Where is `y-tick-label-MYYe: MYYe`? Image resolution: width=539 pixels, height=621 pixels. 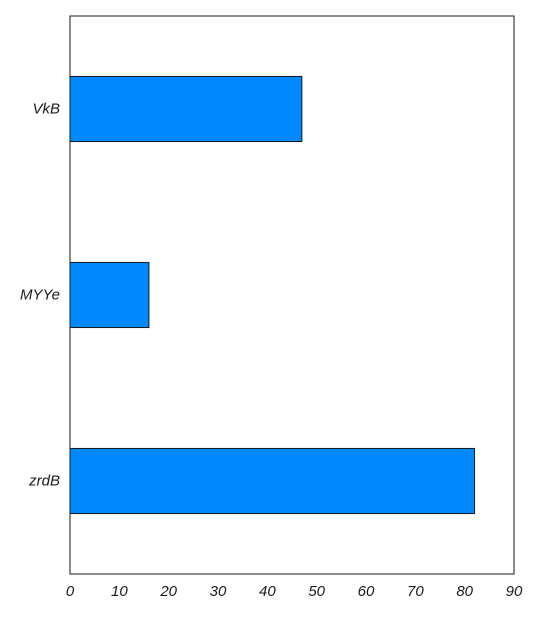
y-tick-label-MYYe: MYYe is located at coordinates (40, 295).